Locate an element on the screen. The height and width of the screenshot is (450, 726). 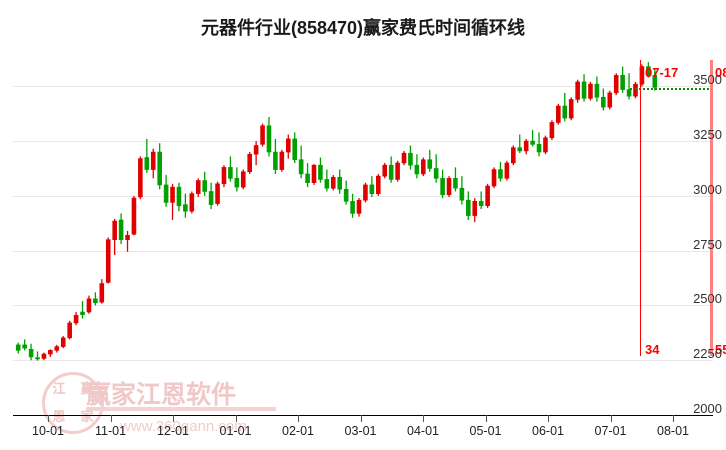
fib-date-label: 08- is located at coordinates (720, 72).